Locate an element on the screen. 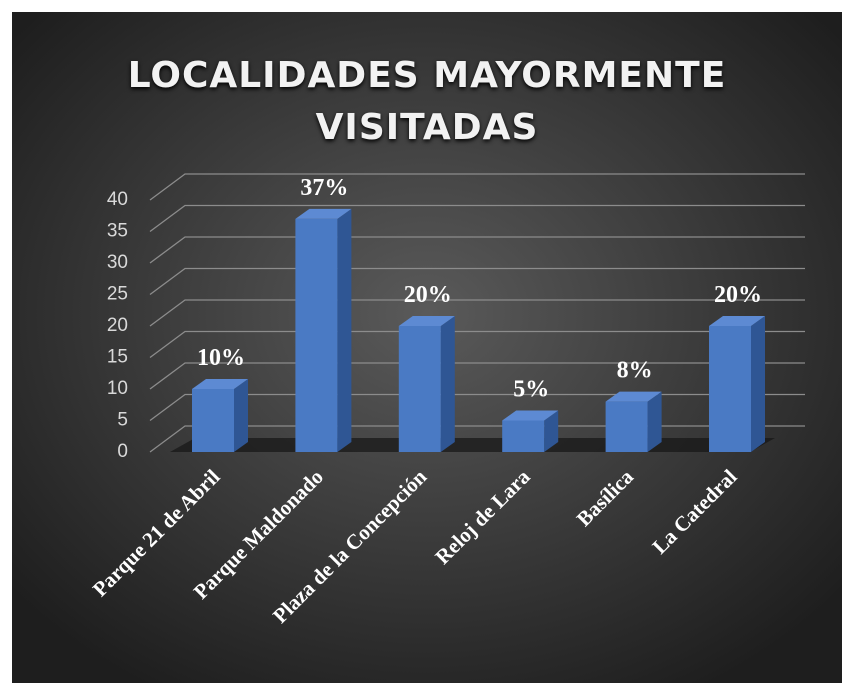  floor-shadow is located at coordinates (472, 445).